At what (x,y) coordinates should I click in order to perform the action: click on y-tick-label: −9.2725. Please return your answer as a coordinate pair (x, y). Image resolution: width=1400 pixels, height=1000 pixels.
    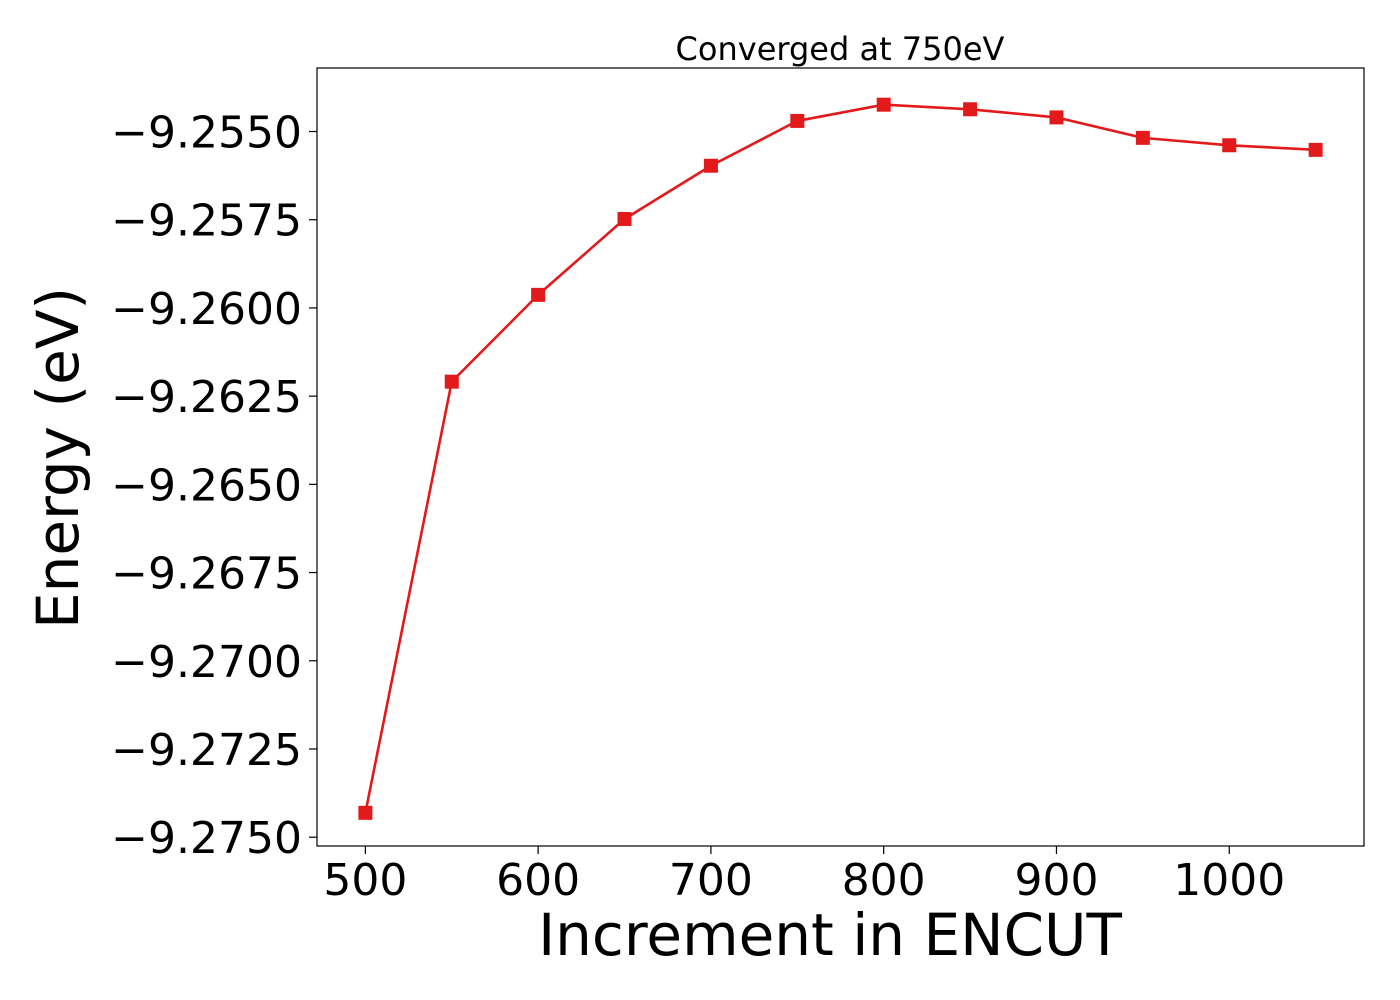
    Looking at the image, I should click on (206, 750).